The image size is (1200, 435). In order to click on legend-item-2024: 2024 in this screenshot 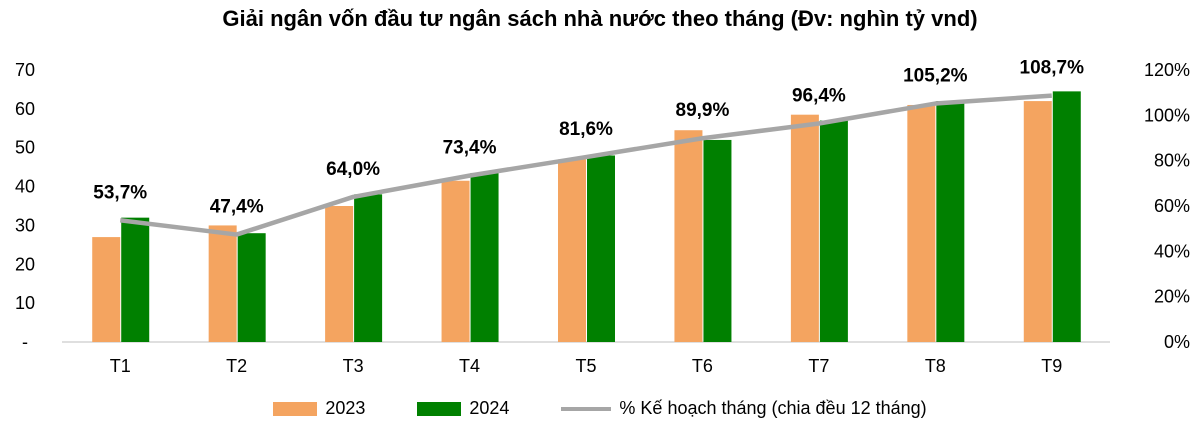, I will do `click(463, 408)`.